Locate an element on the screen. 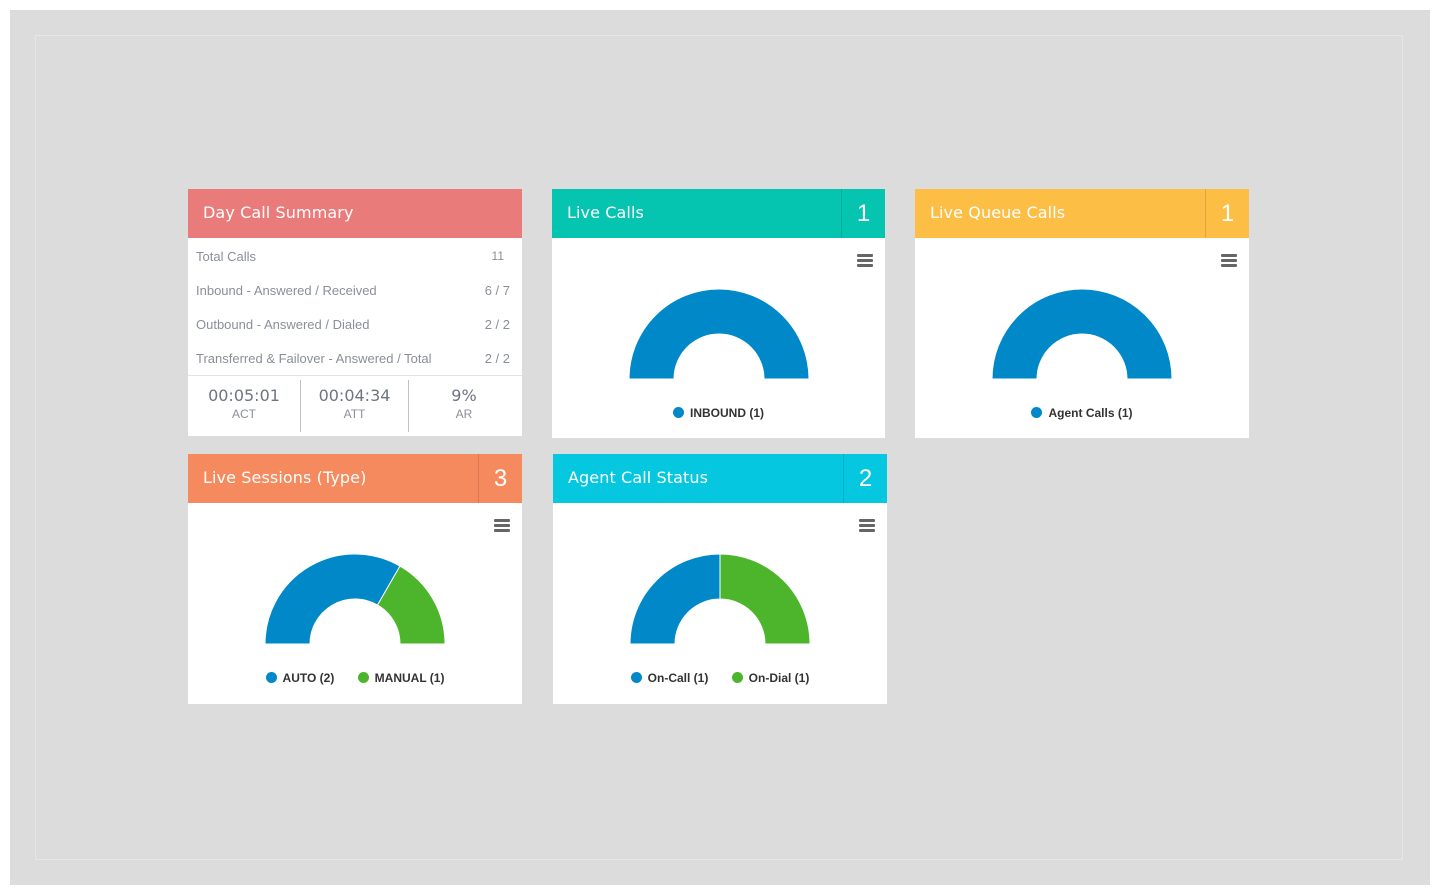  stat-att: 00:04:34 ATT is located at coordinates (354, 405).